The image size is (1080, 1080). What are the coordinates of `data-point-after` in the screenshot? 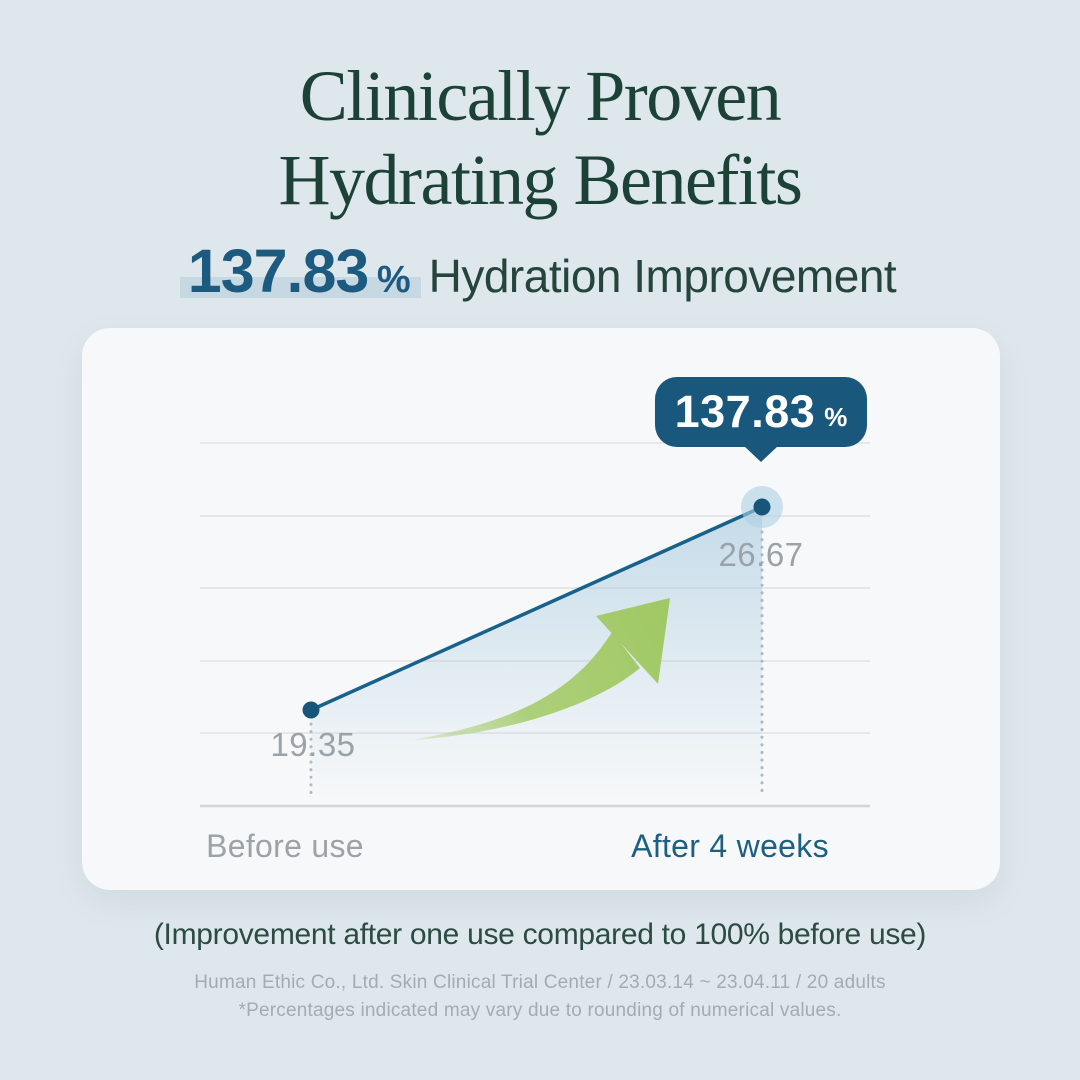 It's located at (762, 507).